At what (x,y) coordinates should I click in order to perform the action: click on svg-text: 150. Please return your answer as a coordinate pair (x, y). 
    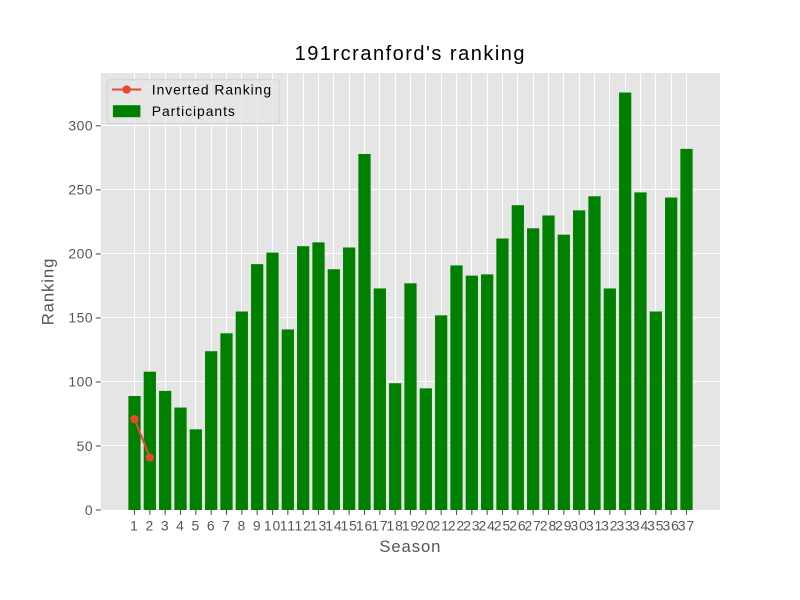
    Looking at the image, I should click on (80, 318).